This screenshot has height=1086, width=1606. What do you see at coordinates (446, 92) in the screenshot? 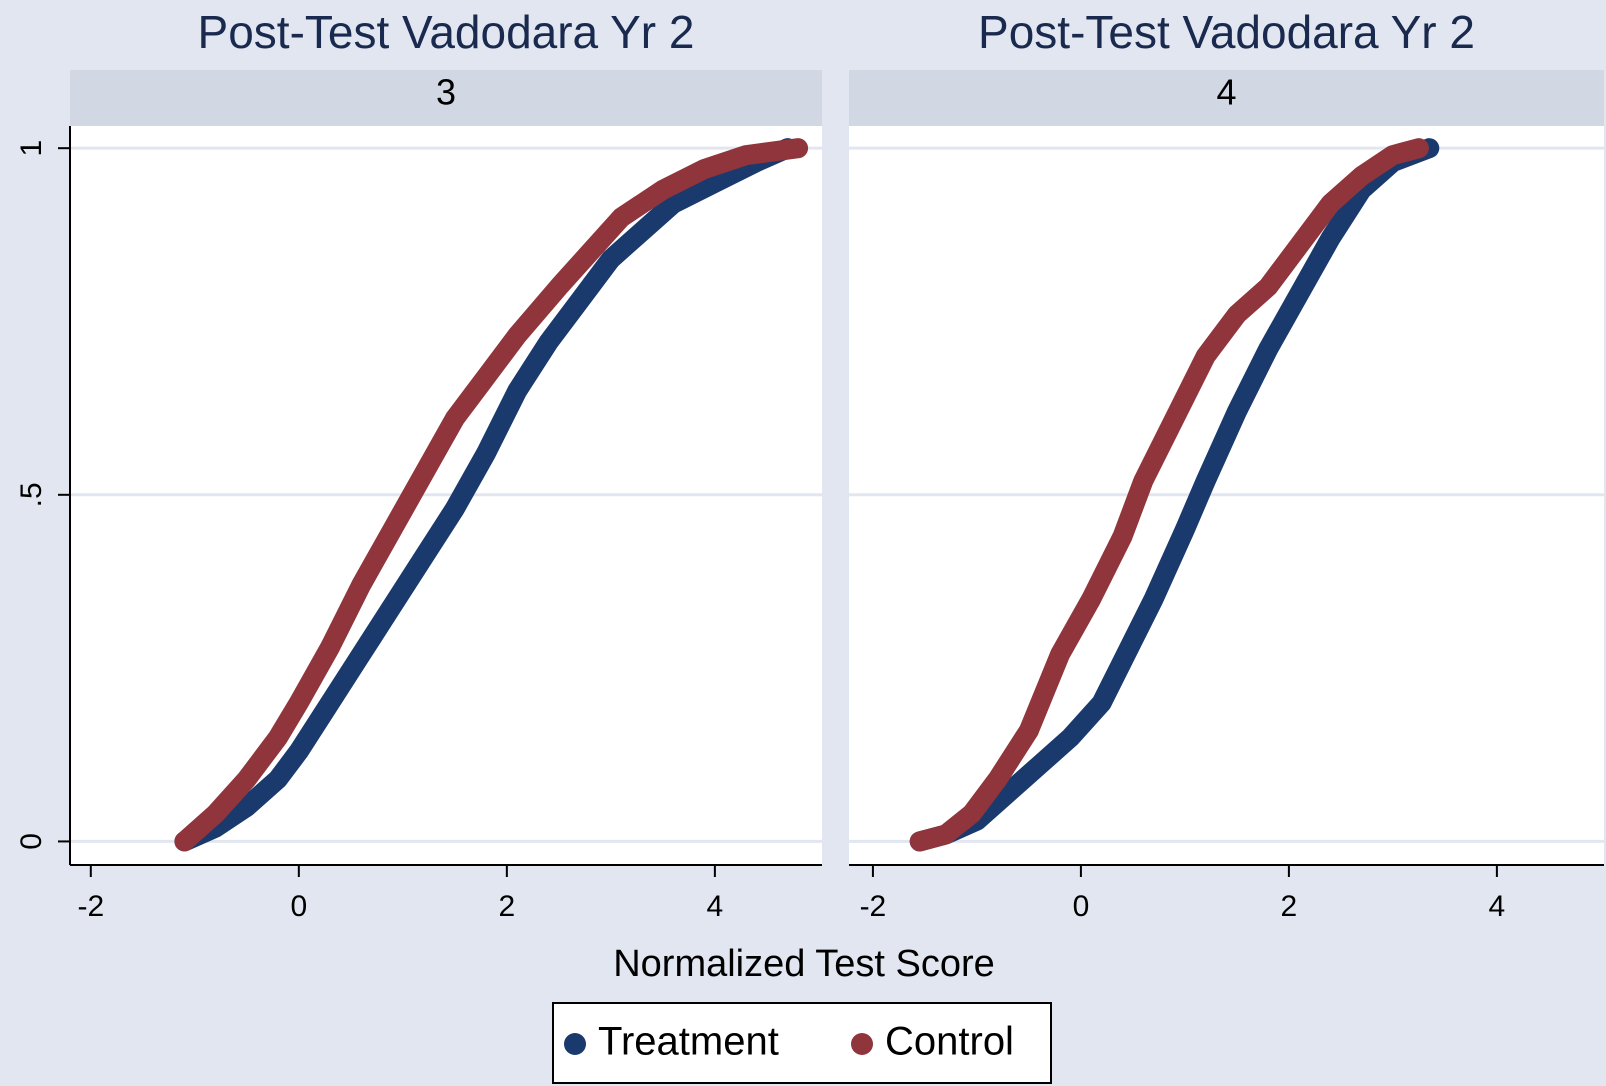
I see `strip-label: 3` at bounding box center [446, 92].